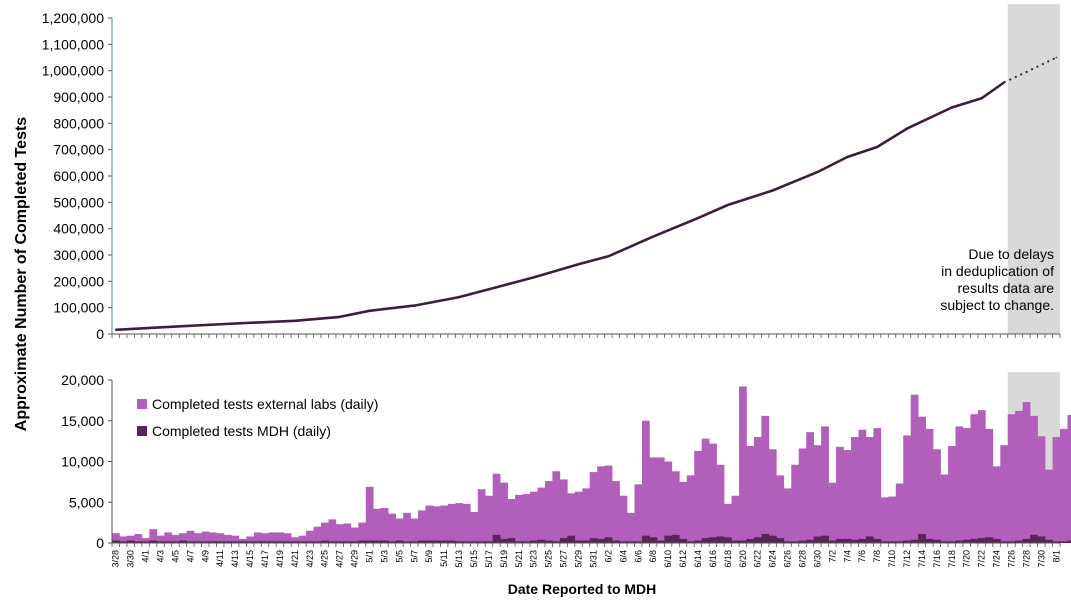  What do you see at coordinates (713, 559) in the screenshot?
I see `x-tick-label: 6/16` at bounding box center [713, 559].